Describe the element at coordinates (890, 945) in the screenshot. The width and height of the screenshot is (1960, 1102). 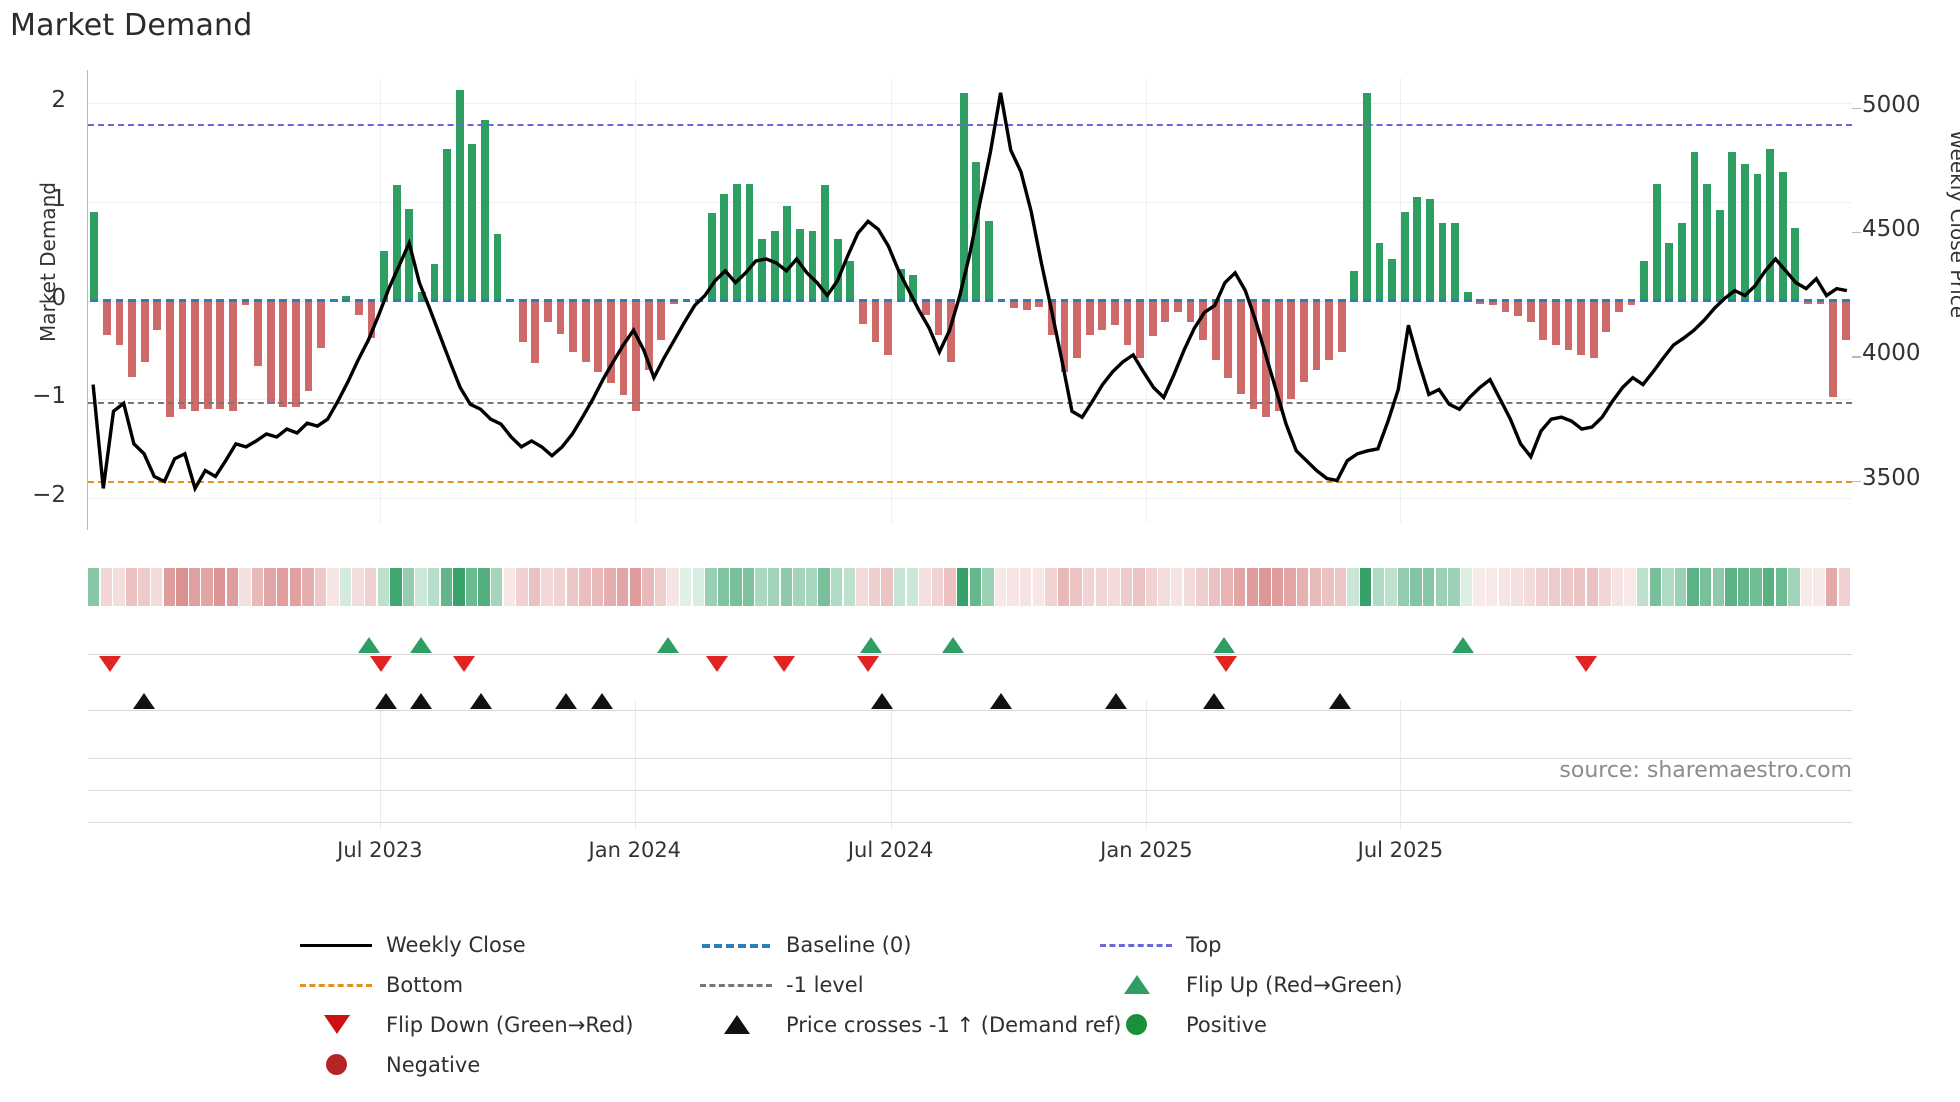
I see `legend-item: Baseline (0)` at that location.